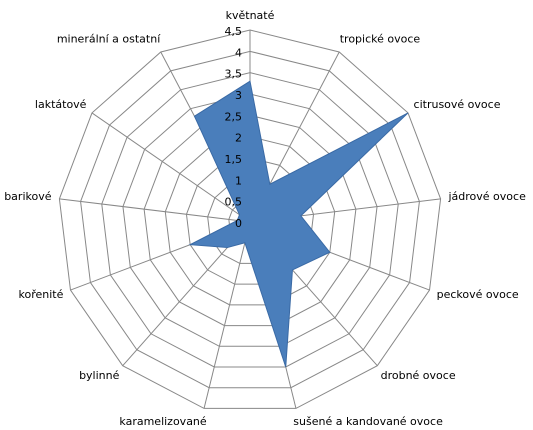 The image size is (533, 430). What do you see at coordinates (234, 74) in the screenshot?
I see `tick-label: 3,5` at bounding box center [234, 74].